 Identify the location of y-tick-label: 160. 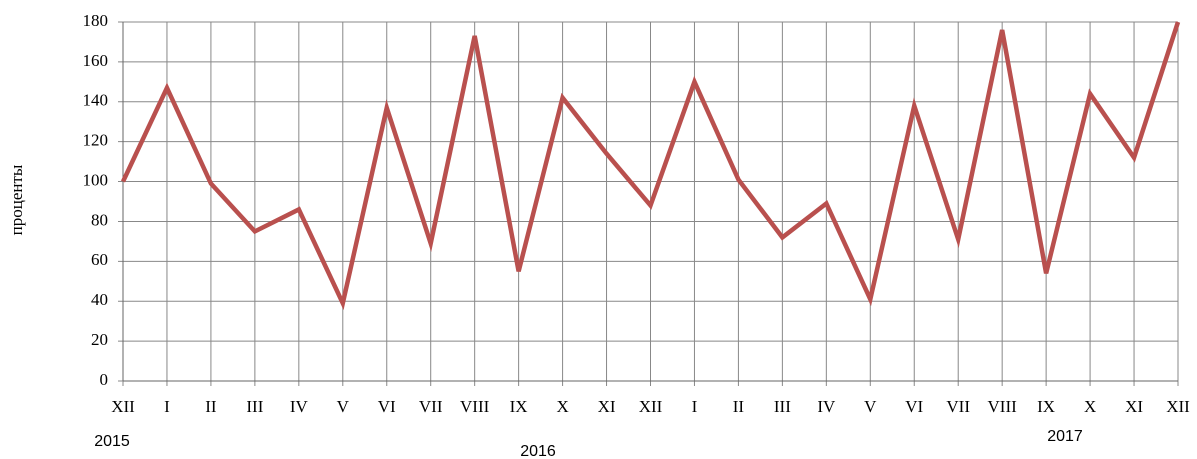
(96, 60).